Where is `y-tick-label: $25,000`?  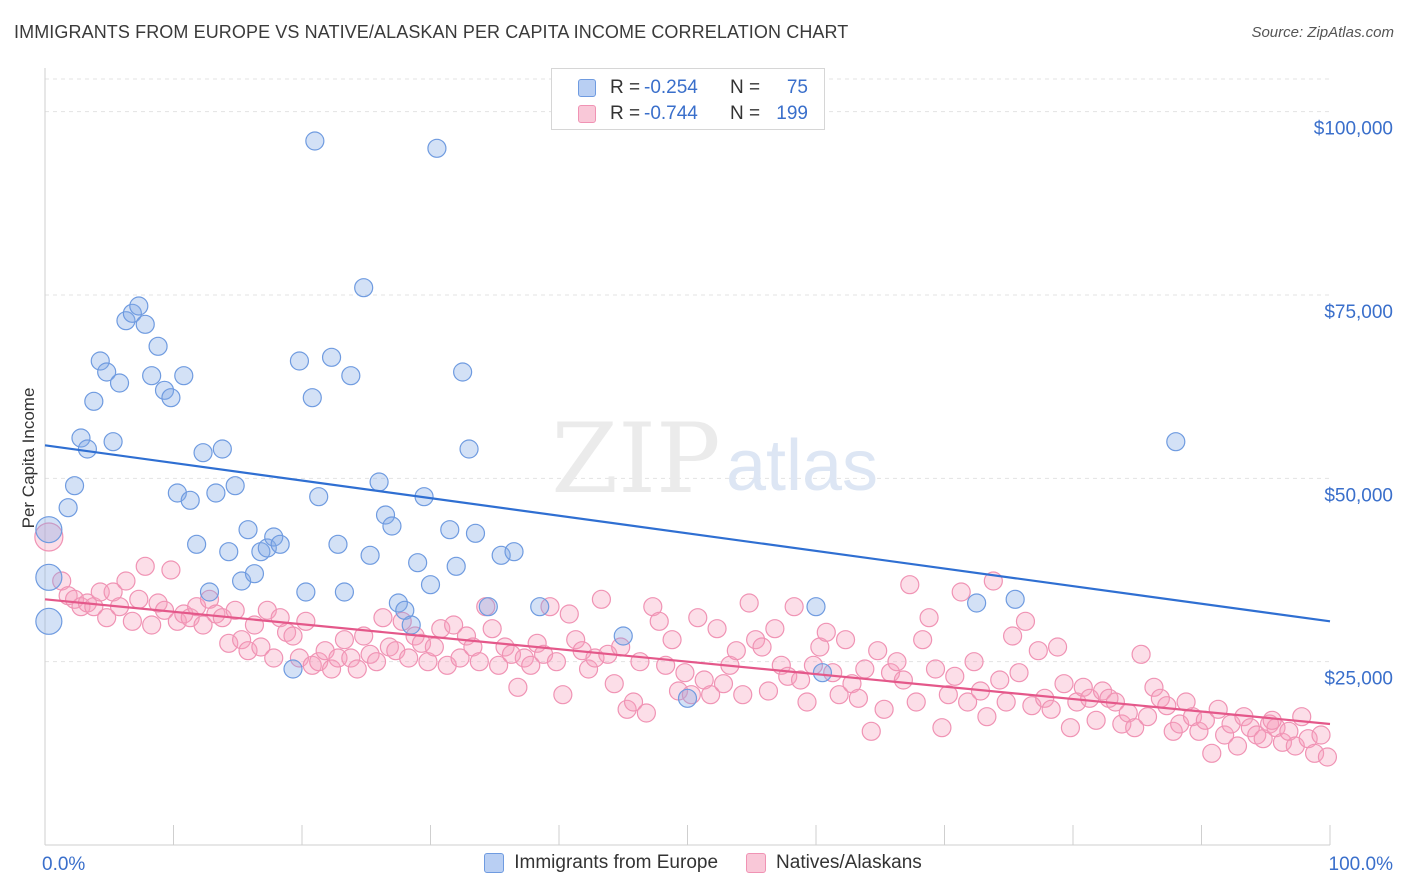 y-tick-label: $25,000 is located at coordinates (1358, 679).